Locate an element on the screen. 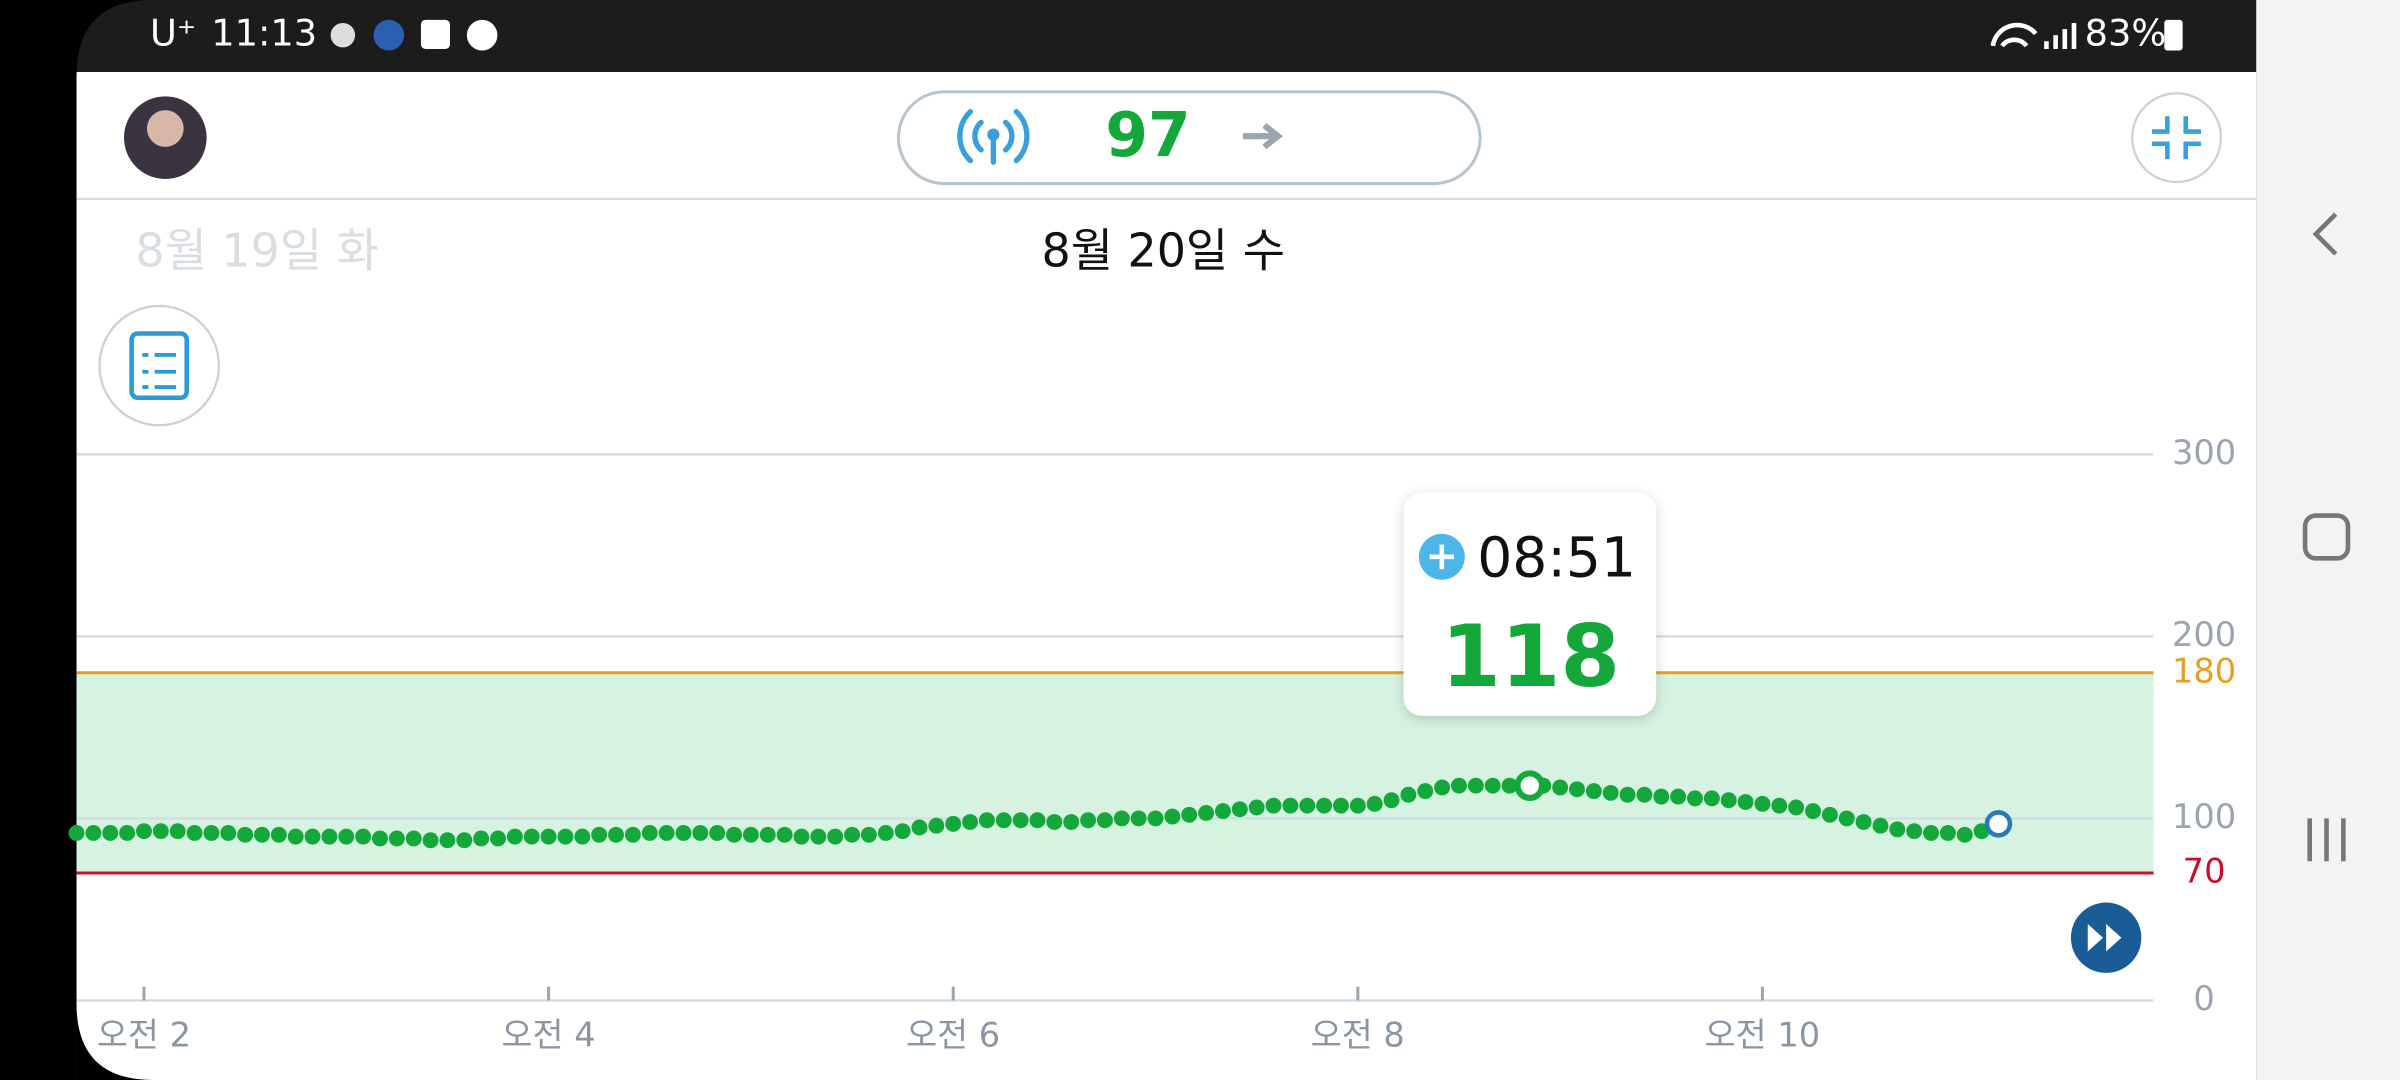 The image size is (2400, 1080). high-limit-label: 180 is located at coordinates (2204, 670).